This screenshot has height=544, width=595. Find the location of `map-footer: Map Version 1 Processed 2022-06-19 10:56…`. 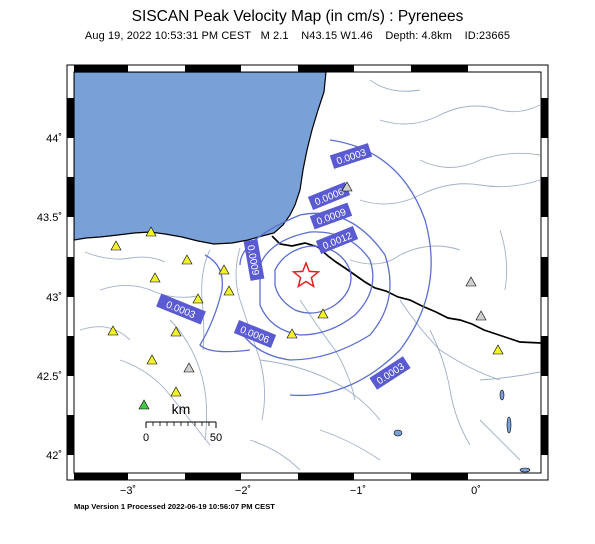

map-footer: Map Version 1 Processed 2022-06-19 10:56… is located at coordinates (174, 506).